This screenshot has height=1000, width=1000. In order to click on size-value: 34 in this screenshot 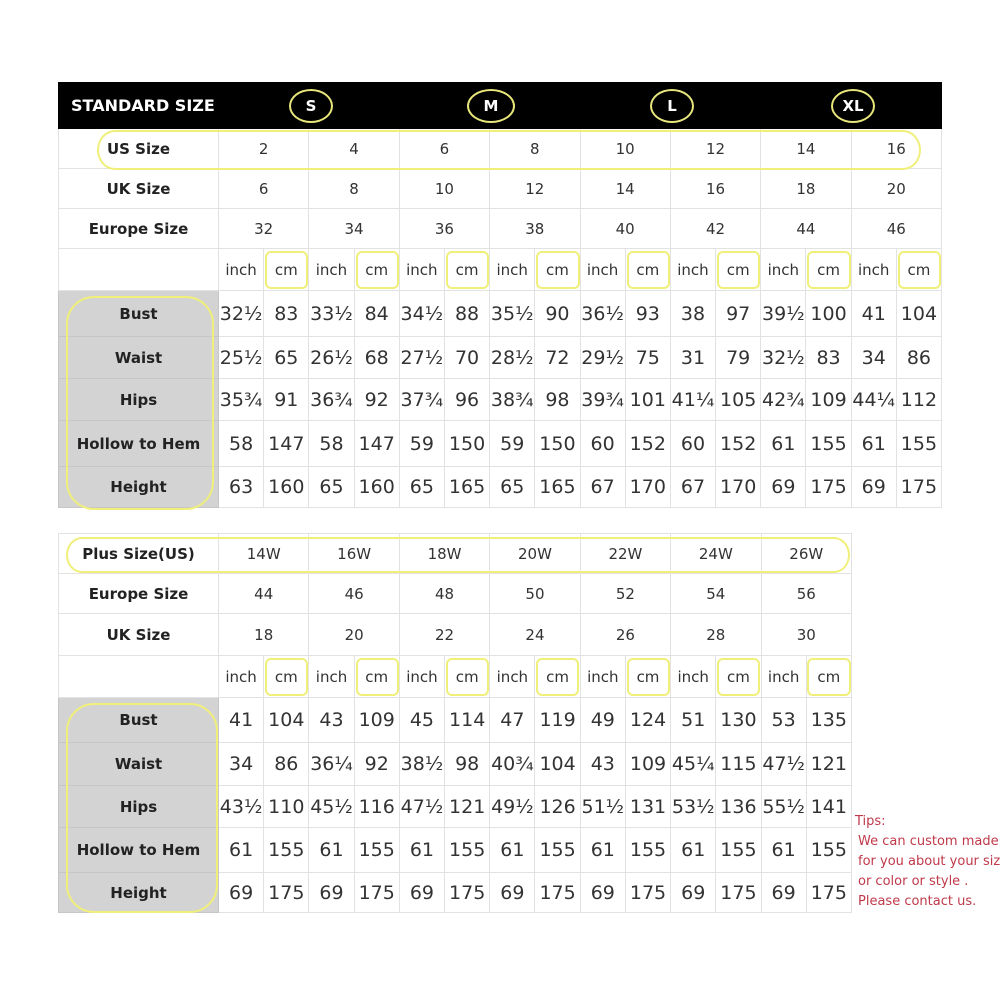, I will do `click(354, 228)`.